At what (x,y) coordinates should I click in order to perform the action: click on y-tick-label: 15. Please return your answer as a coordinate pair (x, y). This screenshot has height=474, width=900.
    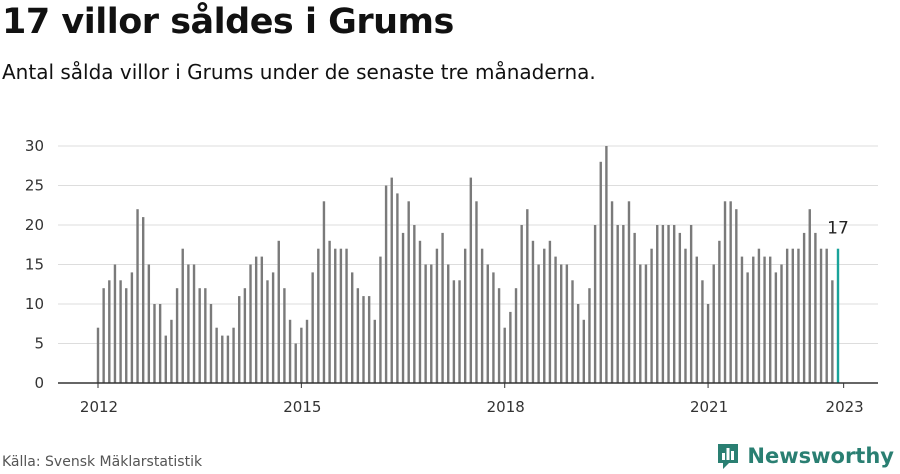
    Looking at the image, I should click on (34, 265).